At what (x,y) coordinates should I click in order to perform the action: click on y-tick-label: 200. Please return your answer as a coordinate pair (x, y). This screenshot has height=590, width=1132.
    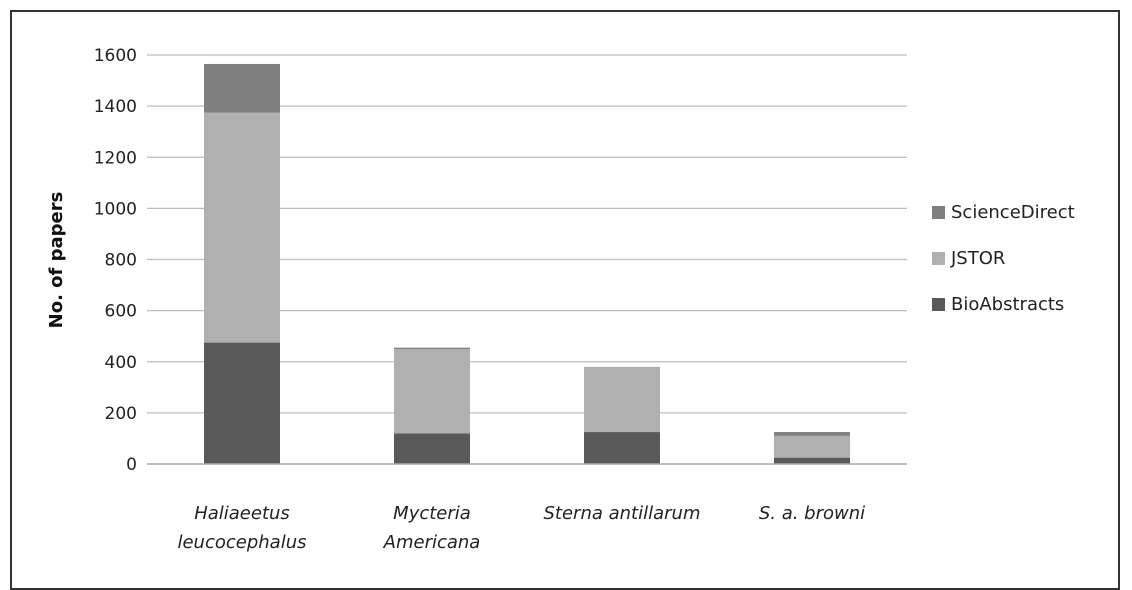
    Looking at the image, I should click on (121, 414).